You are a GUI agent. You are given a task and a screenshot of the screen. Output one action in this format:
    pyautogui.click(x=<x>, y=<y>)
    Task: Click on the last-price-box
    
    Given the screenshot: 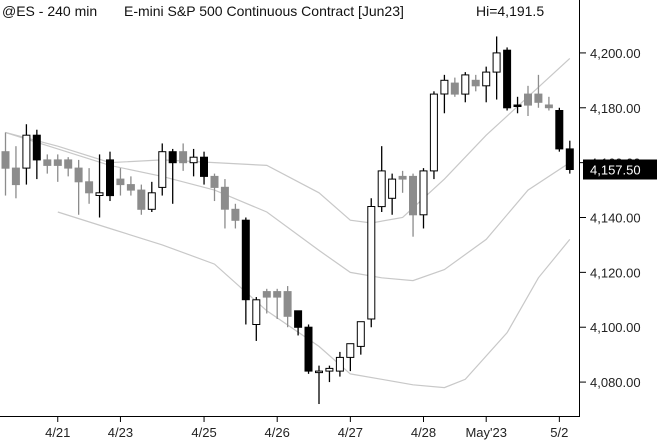 What is the action you would take?
    pyautogui.click(x=620, y=169)
    